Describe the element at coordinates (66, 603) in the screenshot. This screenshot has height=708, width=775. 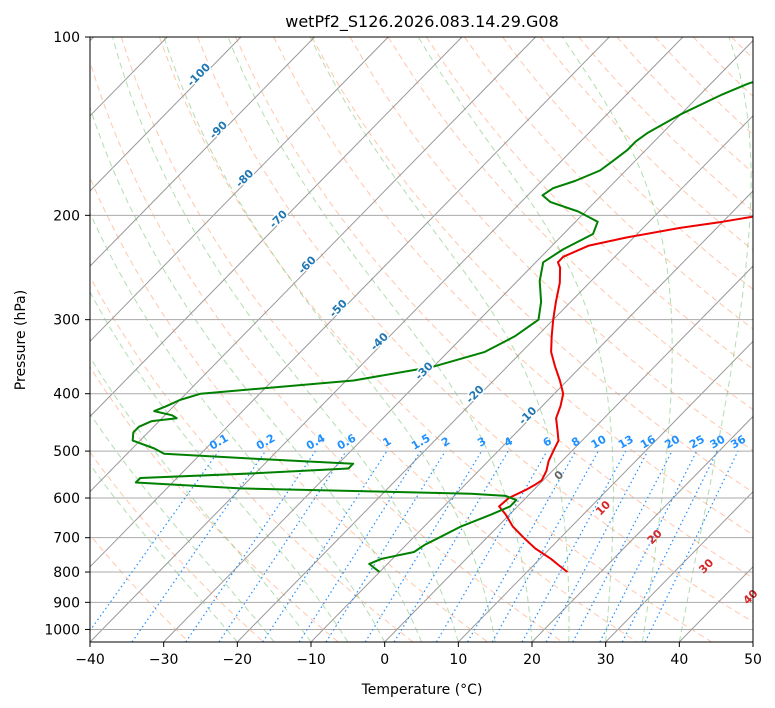
I see `y-tick-label: 900` at that location.